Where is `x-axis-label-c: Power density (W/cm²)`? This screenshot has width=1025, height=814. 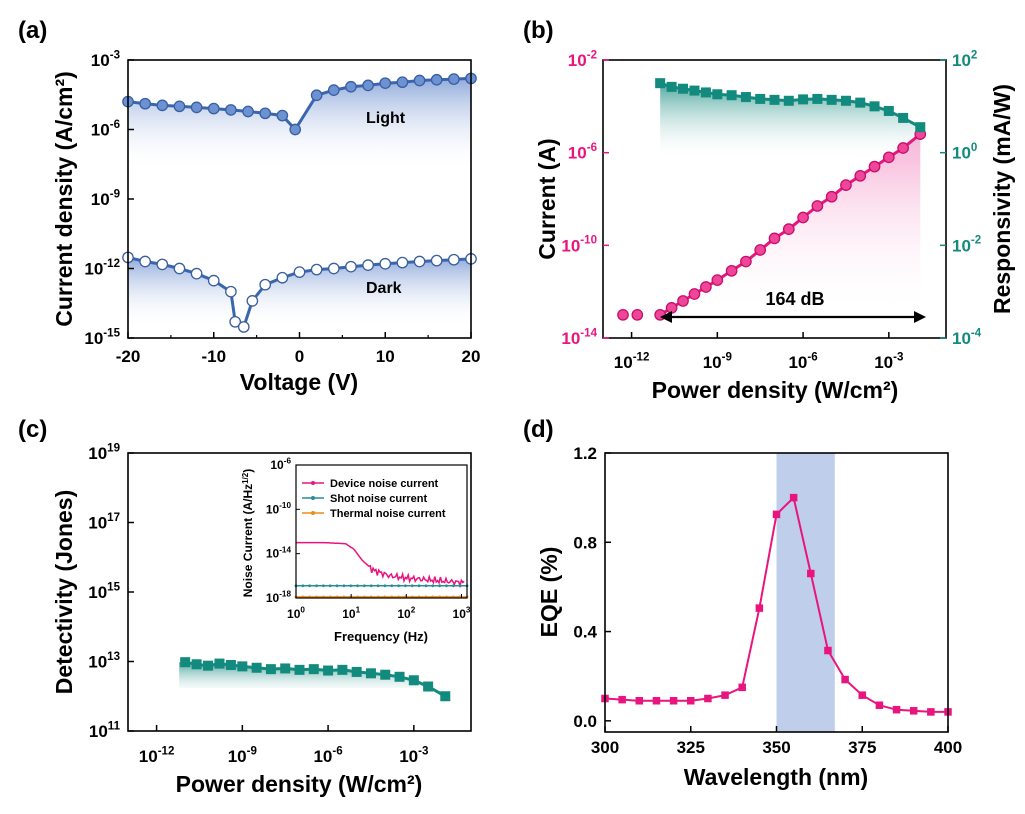 x-axis-label-c: Power density (W/cm²) is located at coordinates (299, 784).